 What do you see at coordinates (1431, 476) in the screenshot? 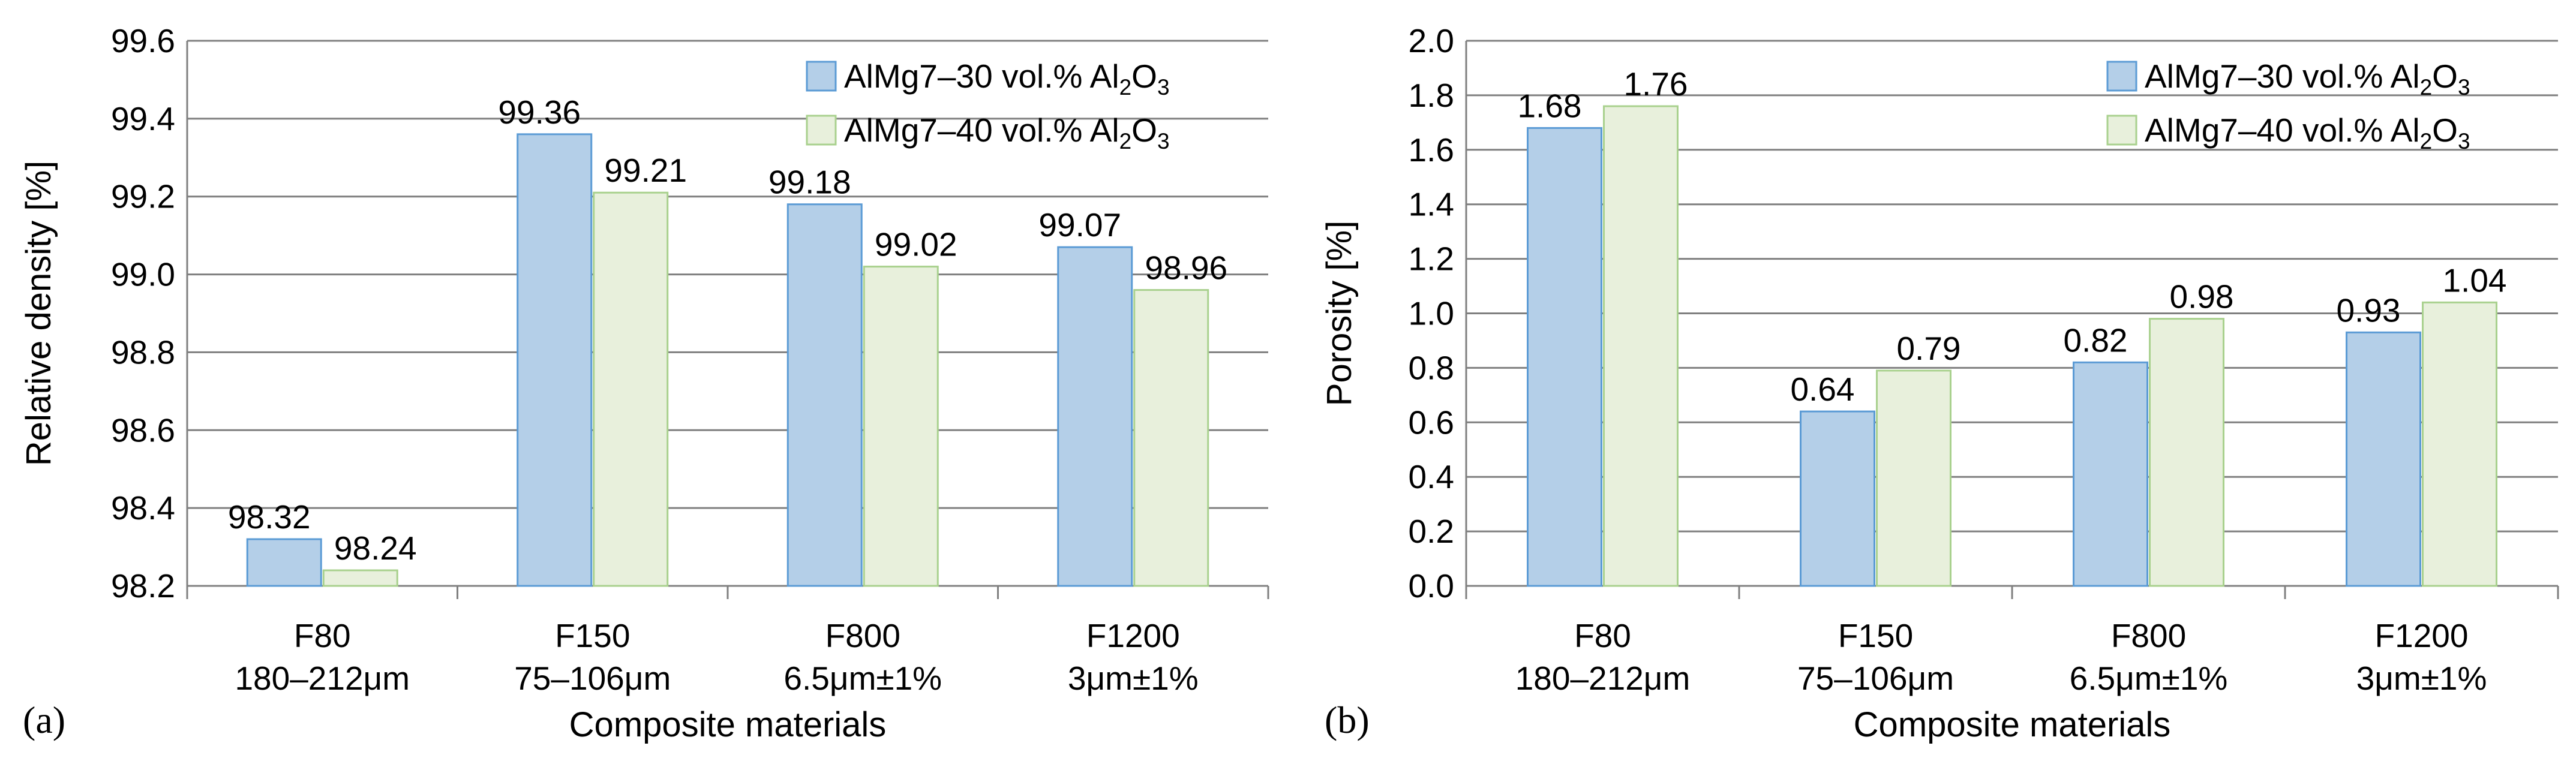
I see `y-tick-label: 0.4` at bounding box center [1431, 476].